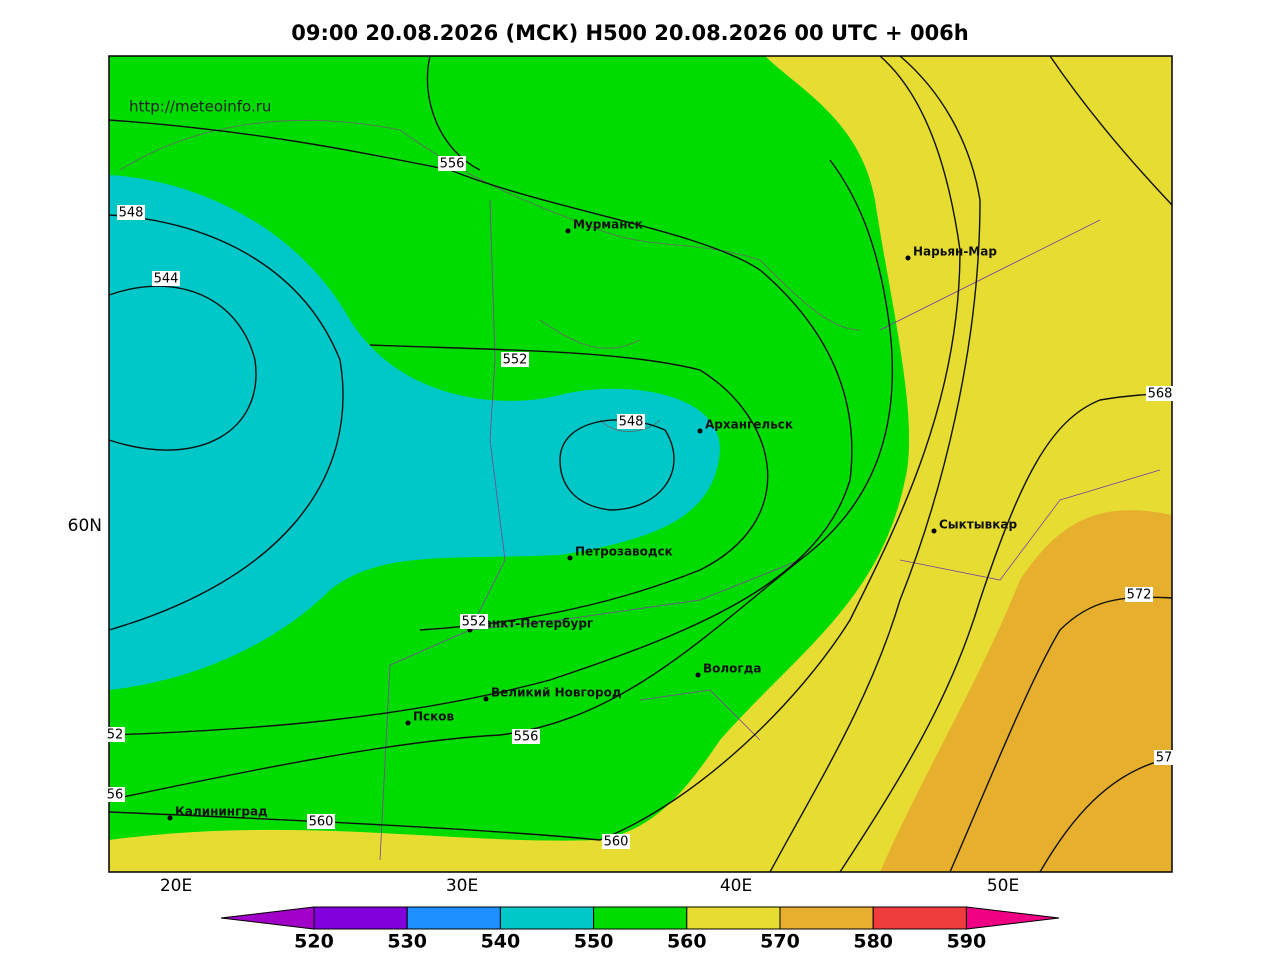 This screenshot has height=967, width=1281. I want to click on city-label: Санкт-Петербург, so click(534, 624).